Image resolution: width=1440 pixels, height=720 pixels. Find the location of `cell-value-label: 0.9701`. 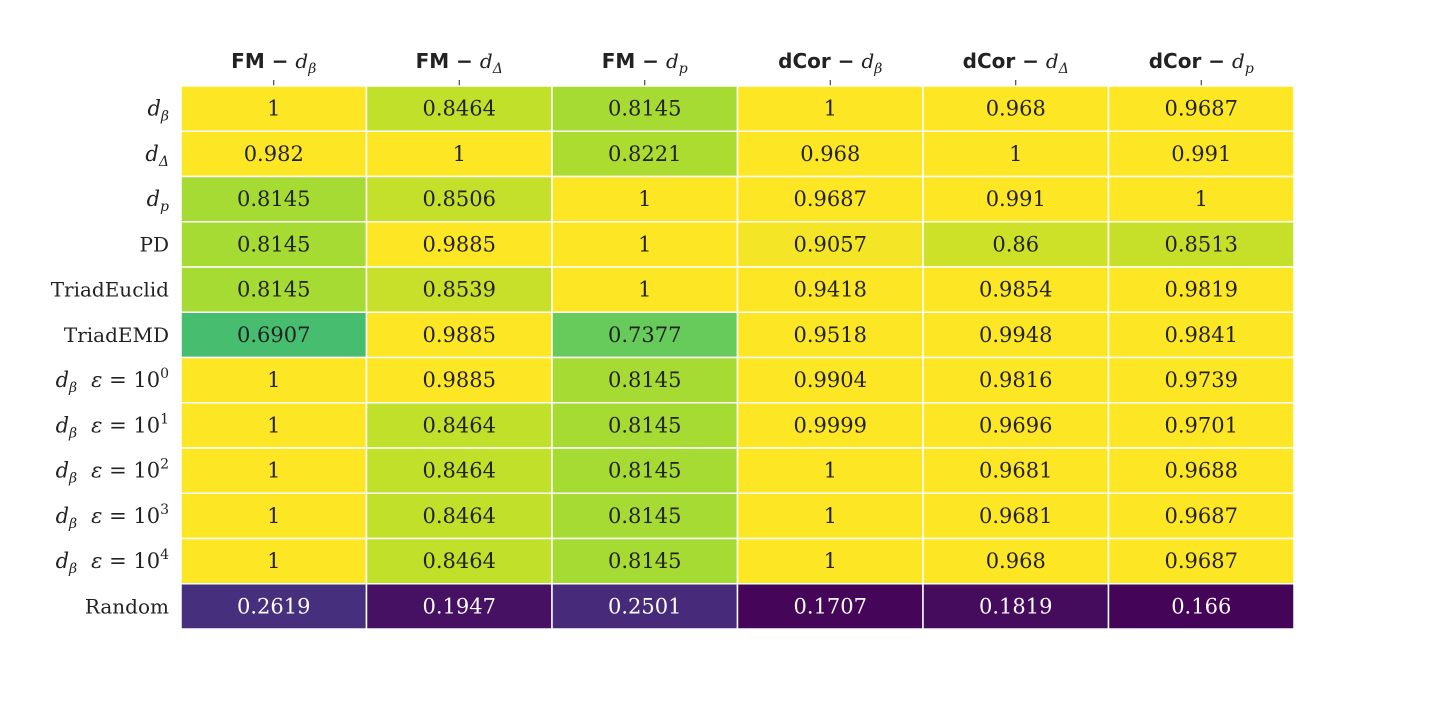

cell-value-label: 0.9701 is located at coordinates (1201, 425).